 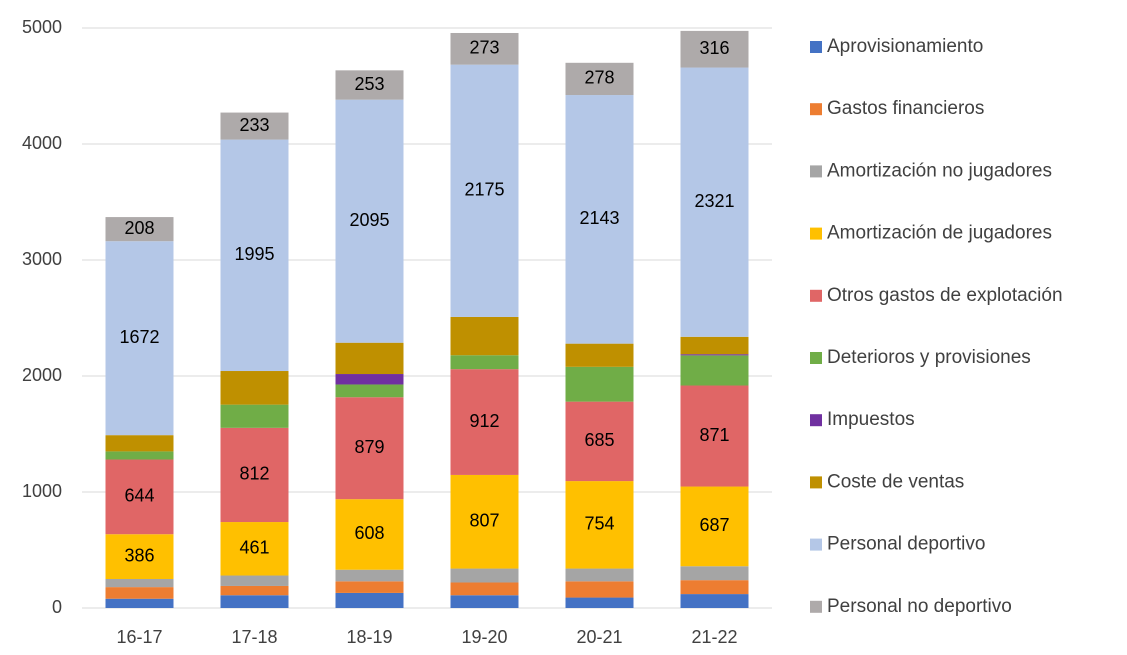 What do you see at coordinates (599, 637) in the screenshot?
I see `x-tick-label: 20-21` at bounding box center [599, 637].